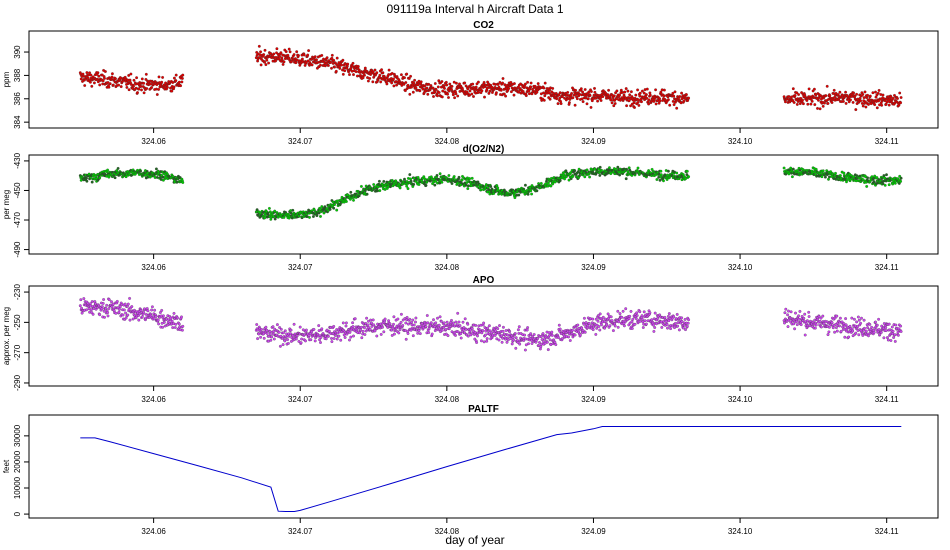  I want to click on y-tick-label: -270, so click(17, 352).